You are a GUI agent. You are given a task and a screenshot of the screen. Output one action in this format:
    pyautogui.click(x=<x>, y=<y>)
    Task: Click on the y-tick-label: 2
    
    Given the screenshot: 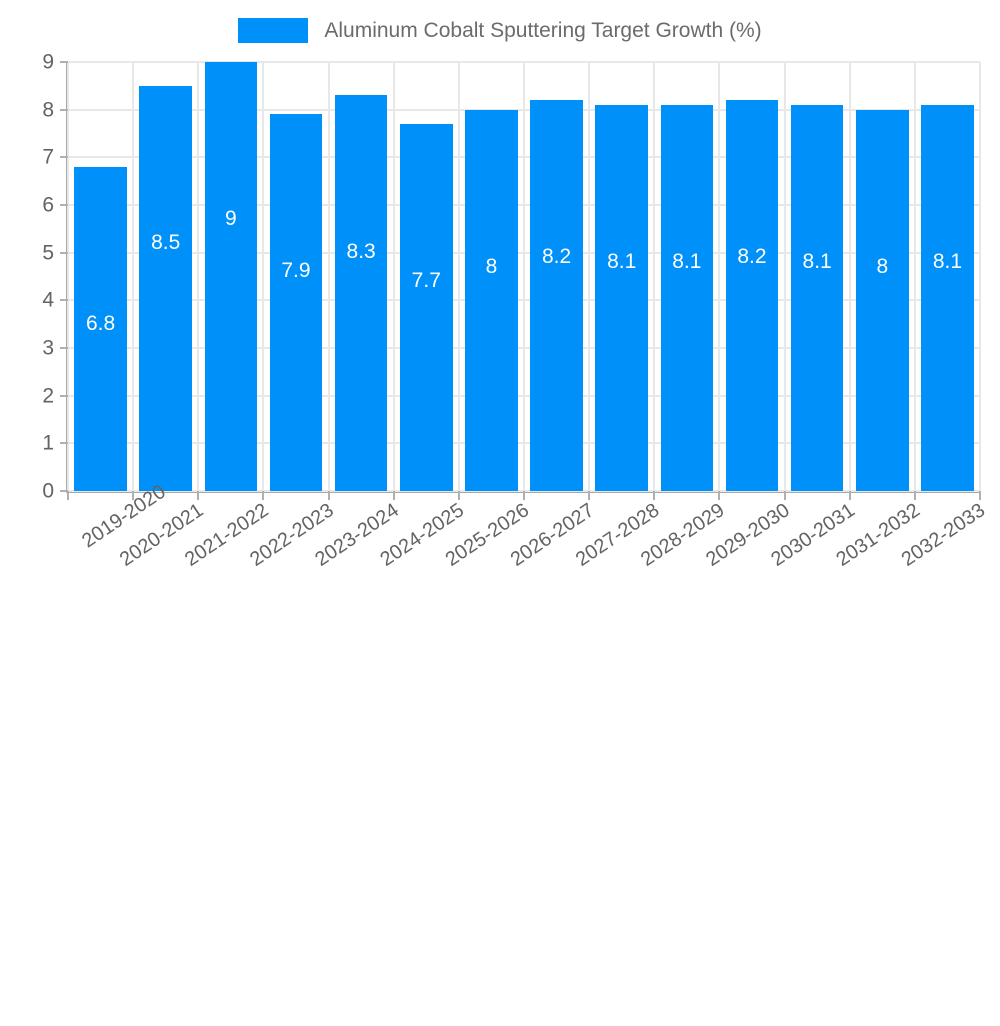 What is the action you would take?
    pyautogui.click(x=48, y=396)
    